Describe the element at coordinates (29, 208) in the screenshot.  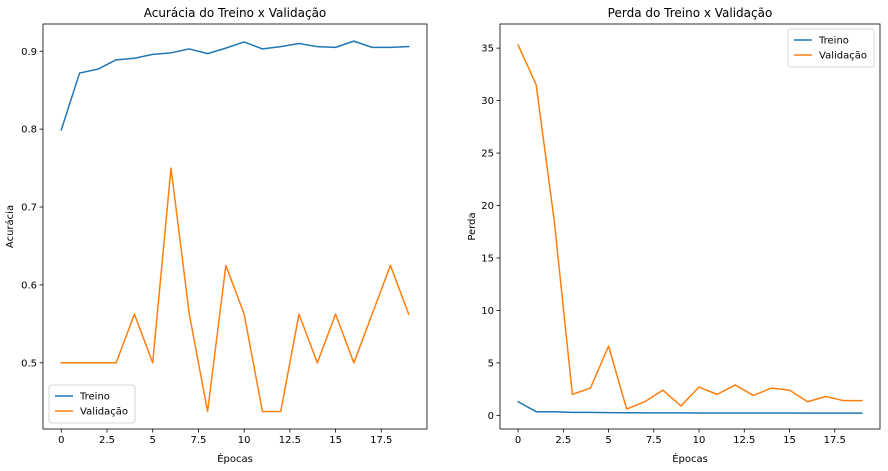
I see `y-tick-label: 0.7` at that location.